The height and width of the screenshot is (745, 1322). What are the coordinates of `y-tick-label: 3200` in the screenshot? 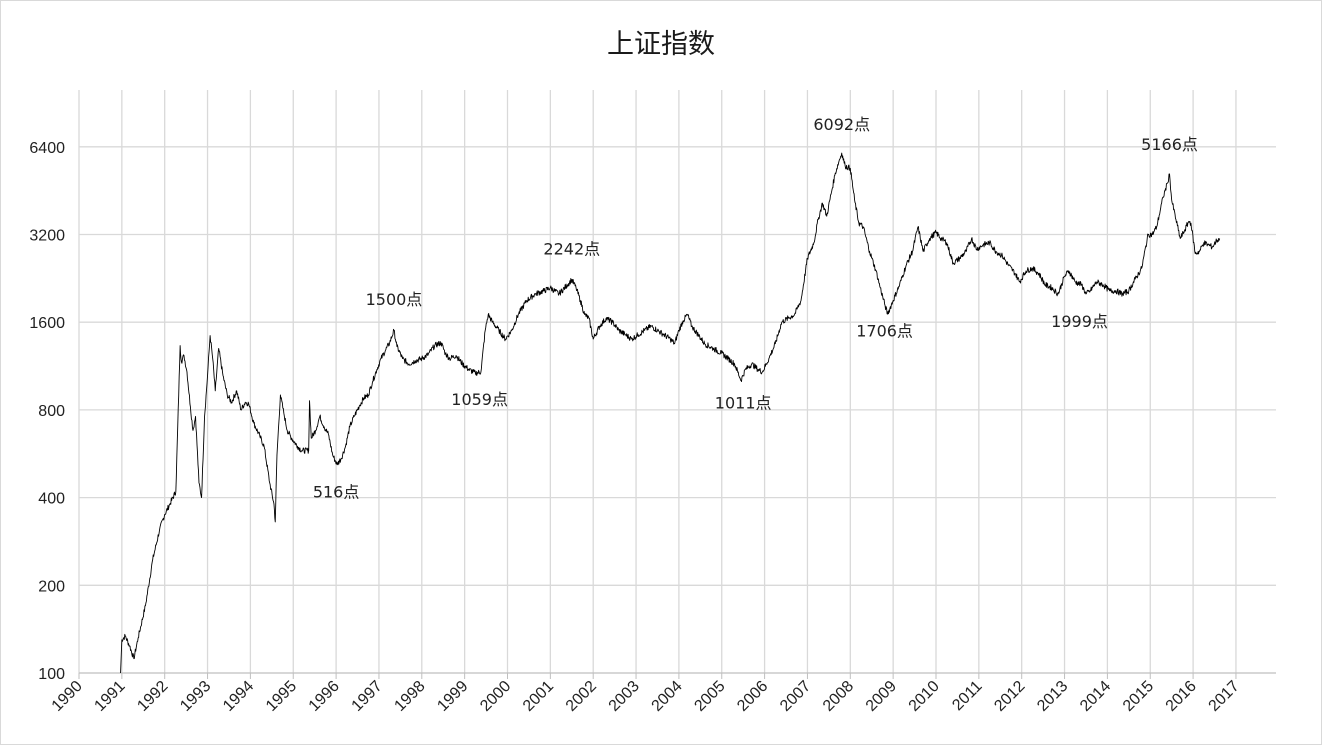 It's located at (47, 236).